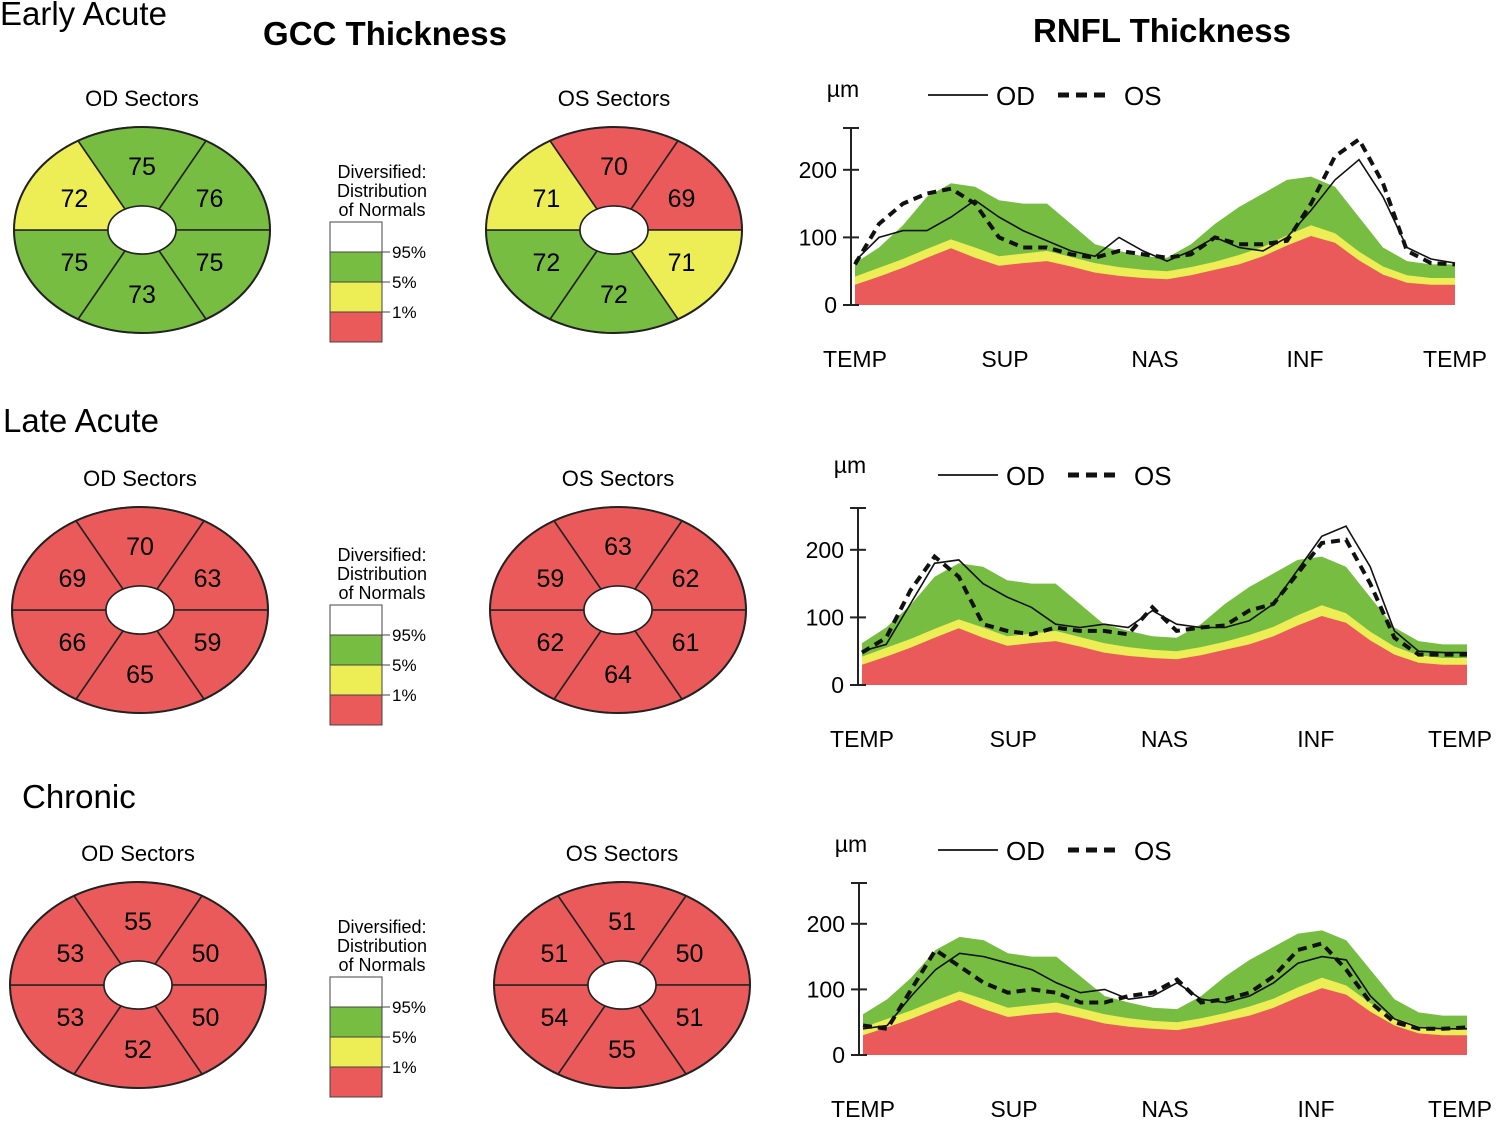 The height and width of the screenshot is (1121, 1500). What do you see at coordinates (73, 643) in the screenshot?
I see `od-sector-value: 66` at bounding box center [73, 643].